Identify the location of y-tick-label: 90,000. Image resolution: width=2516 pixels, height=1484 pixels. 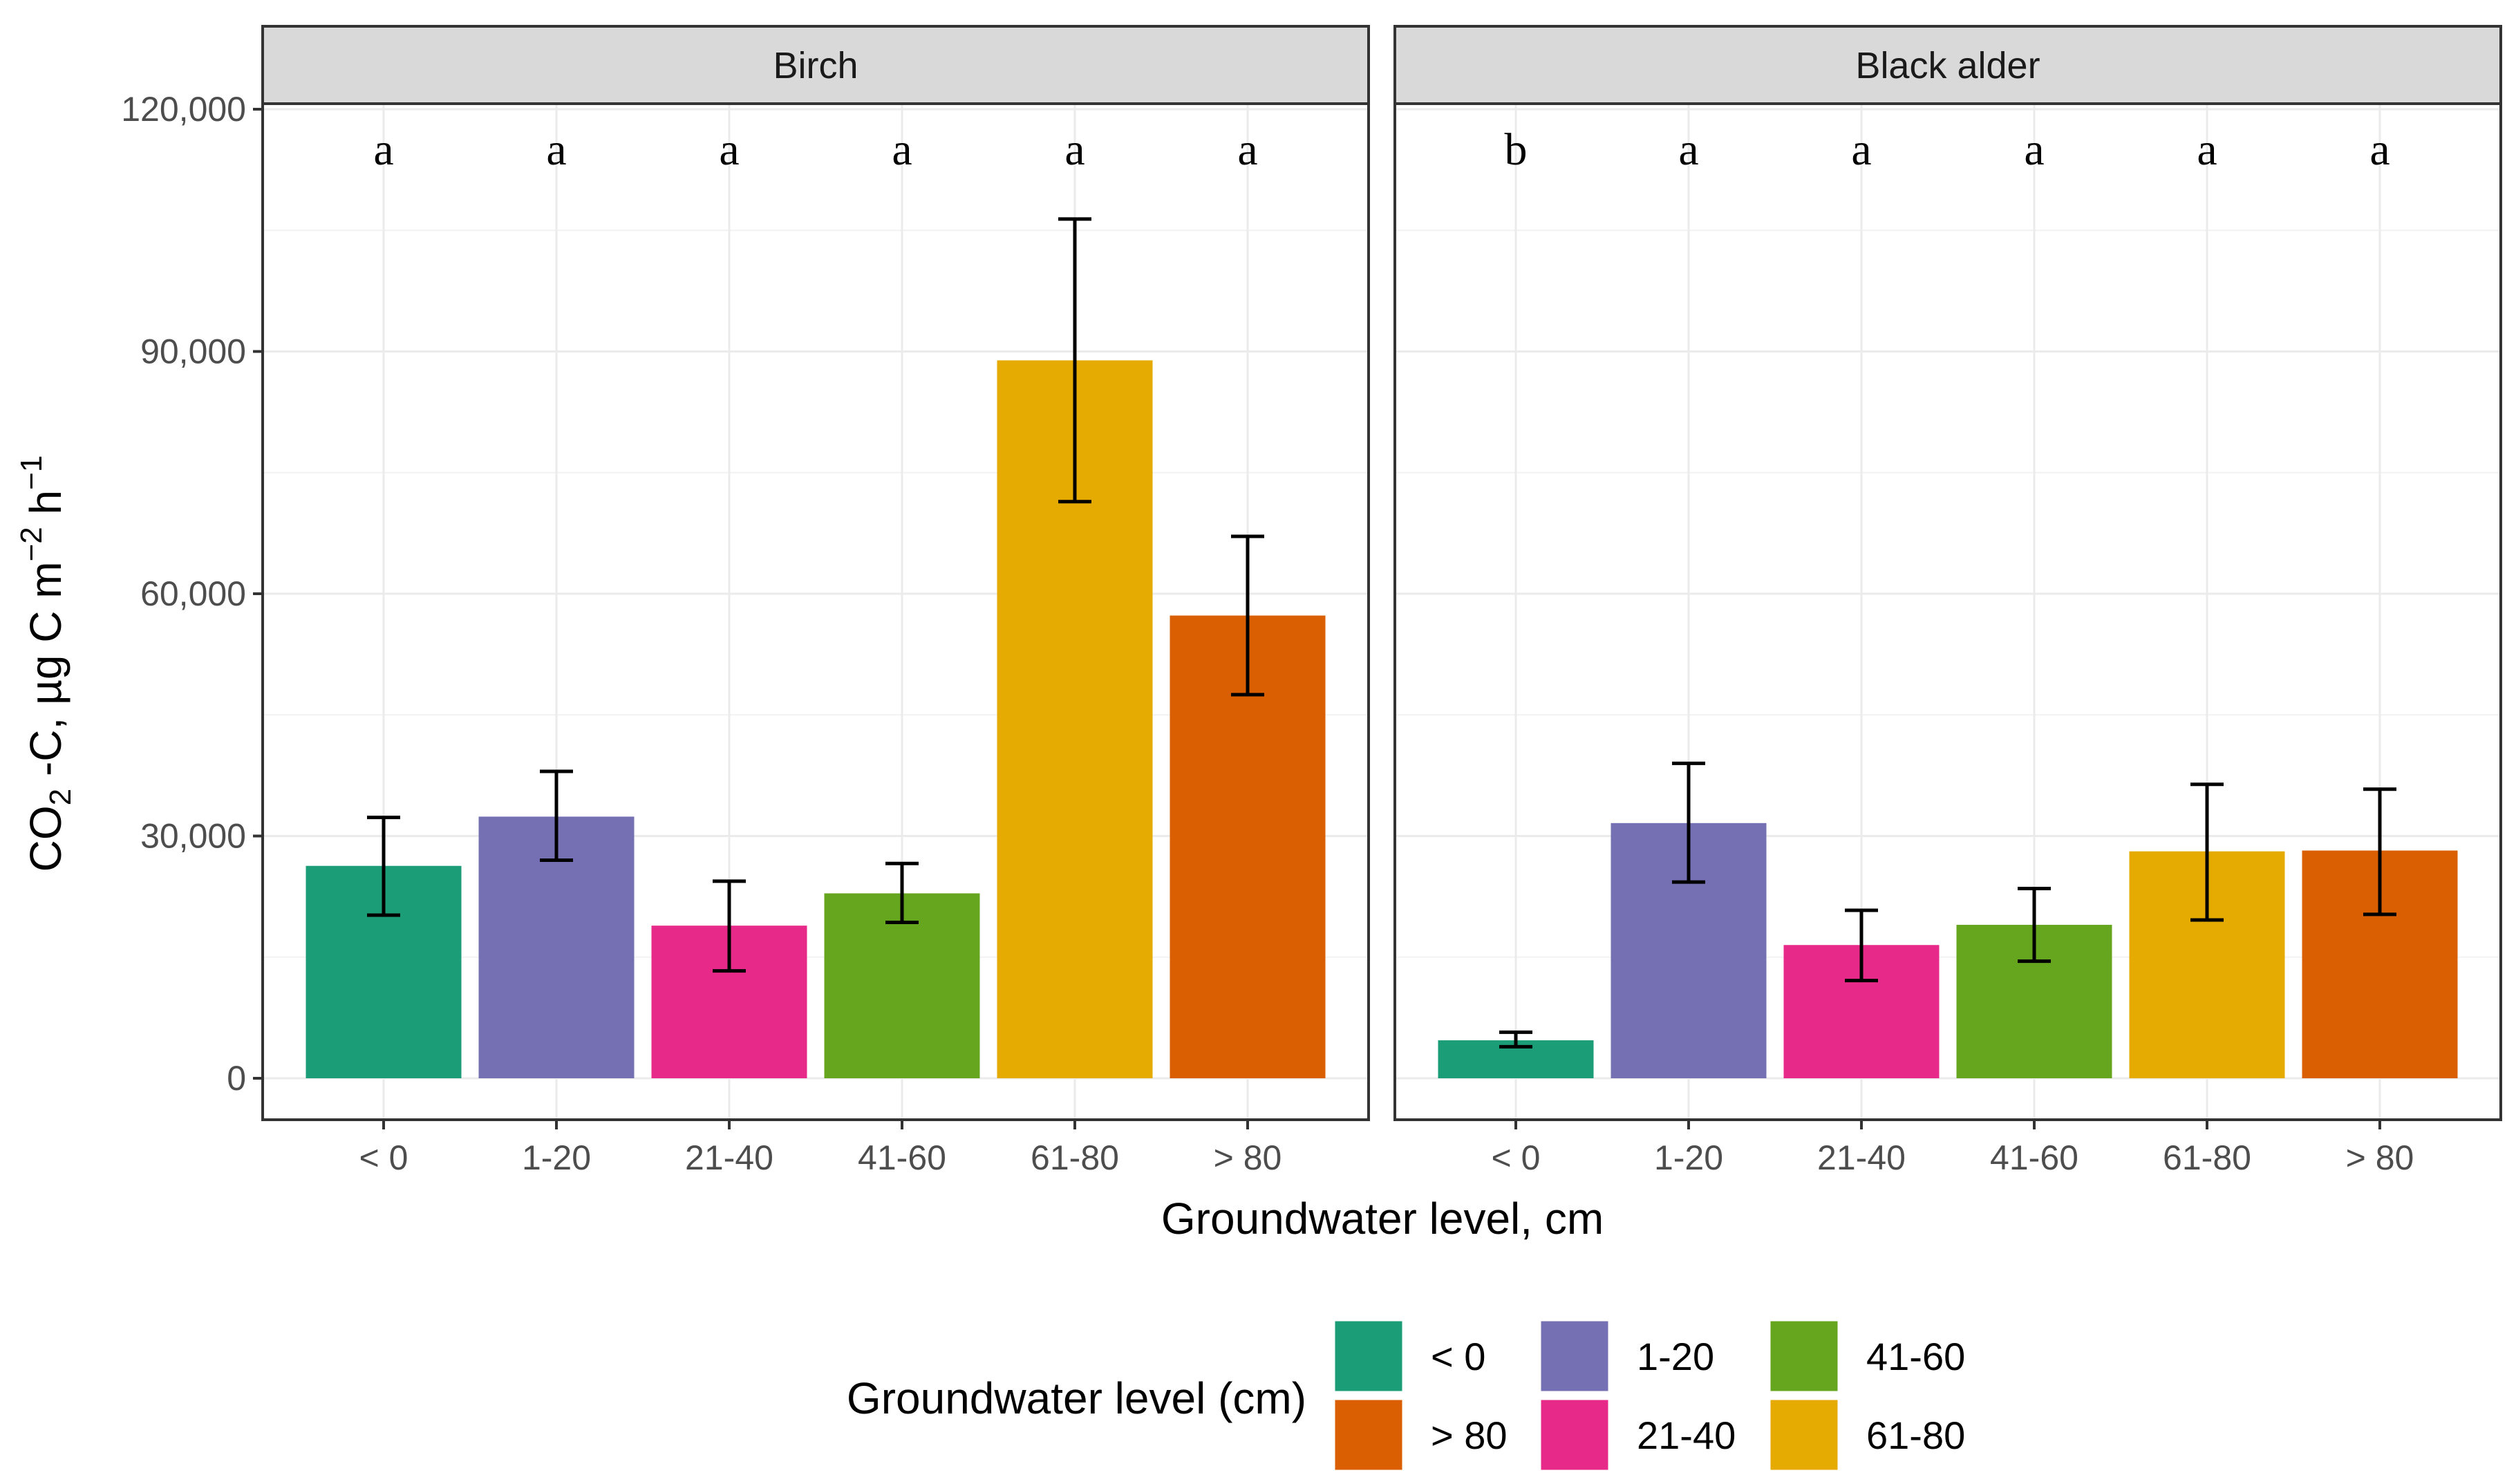
(193, 351).